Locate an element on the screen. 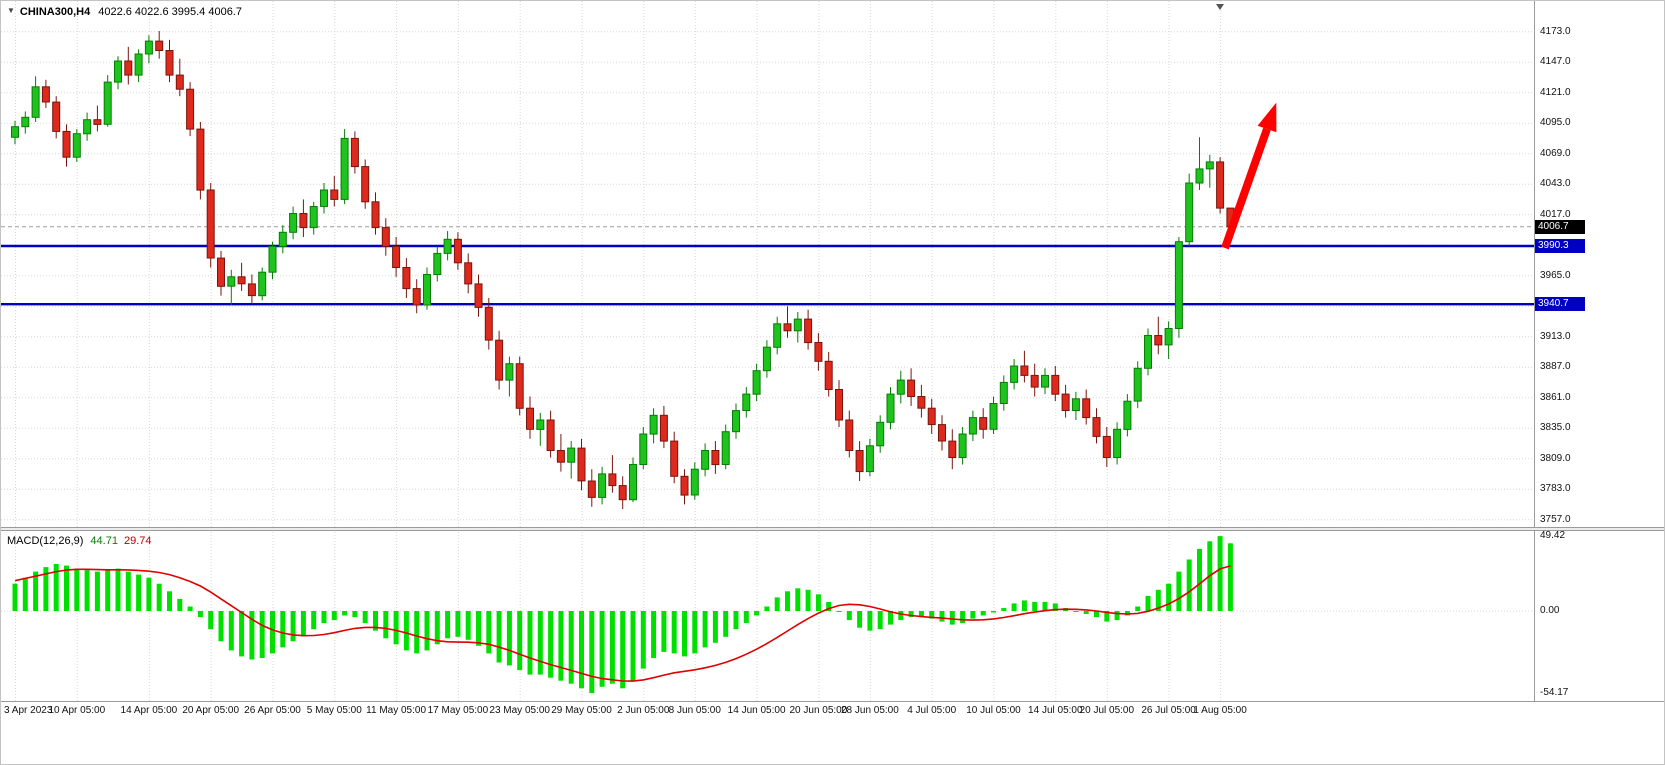  level-price-tag: 3940.7 is located at coordinates (1560, 304).